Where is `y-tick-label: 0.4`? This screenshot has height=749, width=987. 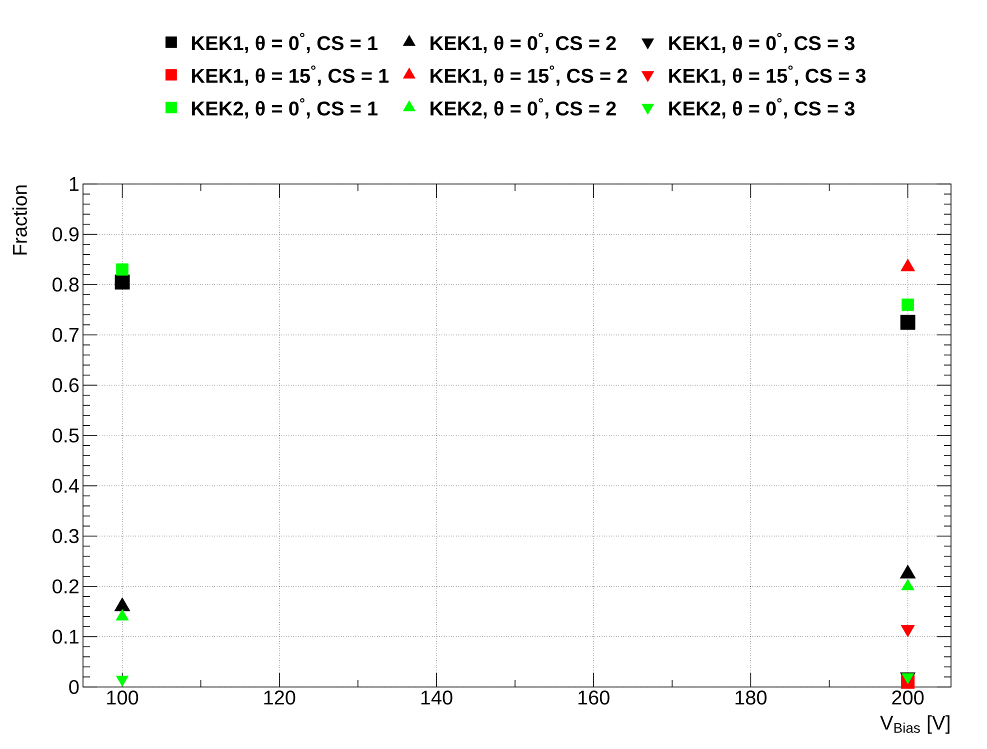 y-tick-label: 0.4 is located at coordinates (65, 485).